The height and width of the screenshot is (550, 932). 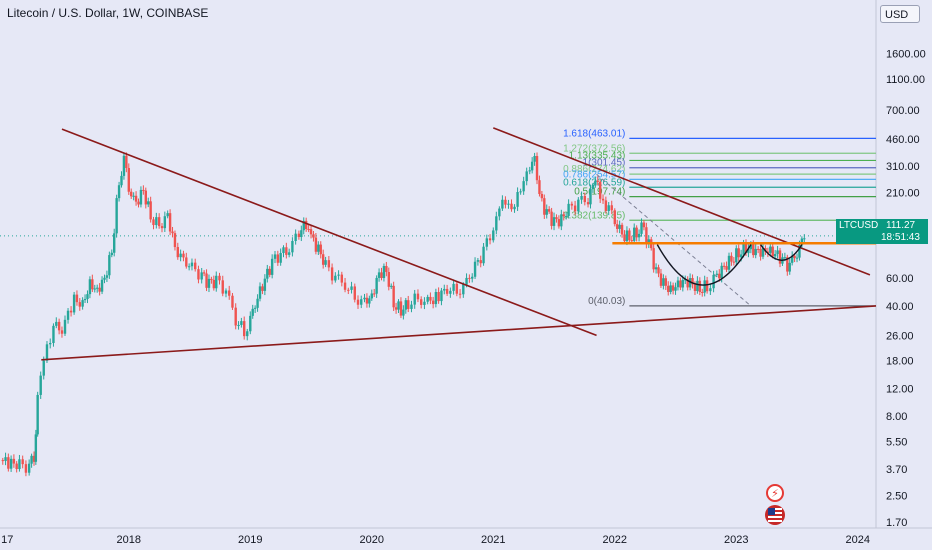 I want to click on trendline-upper-descending-2021, so click(x=681, y=201).